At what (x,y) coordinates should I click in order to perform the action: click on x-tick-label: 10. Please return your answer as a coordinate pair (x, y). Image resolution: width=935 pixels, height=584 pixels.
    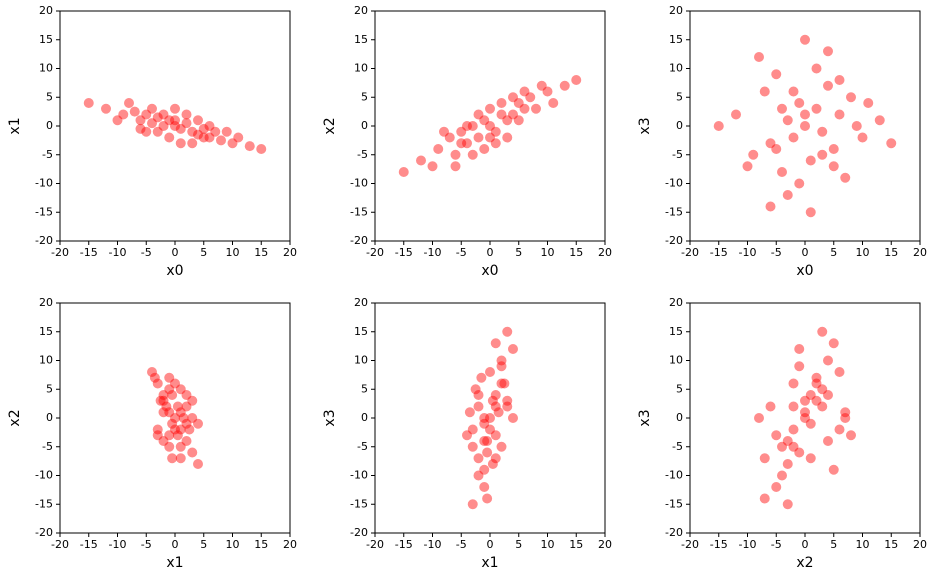
    Looking at the image, I should click on (863, 252).